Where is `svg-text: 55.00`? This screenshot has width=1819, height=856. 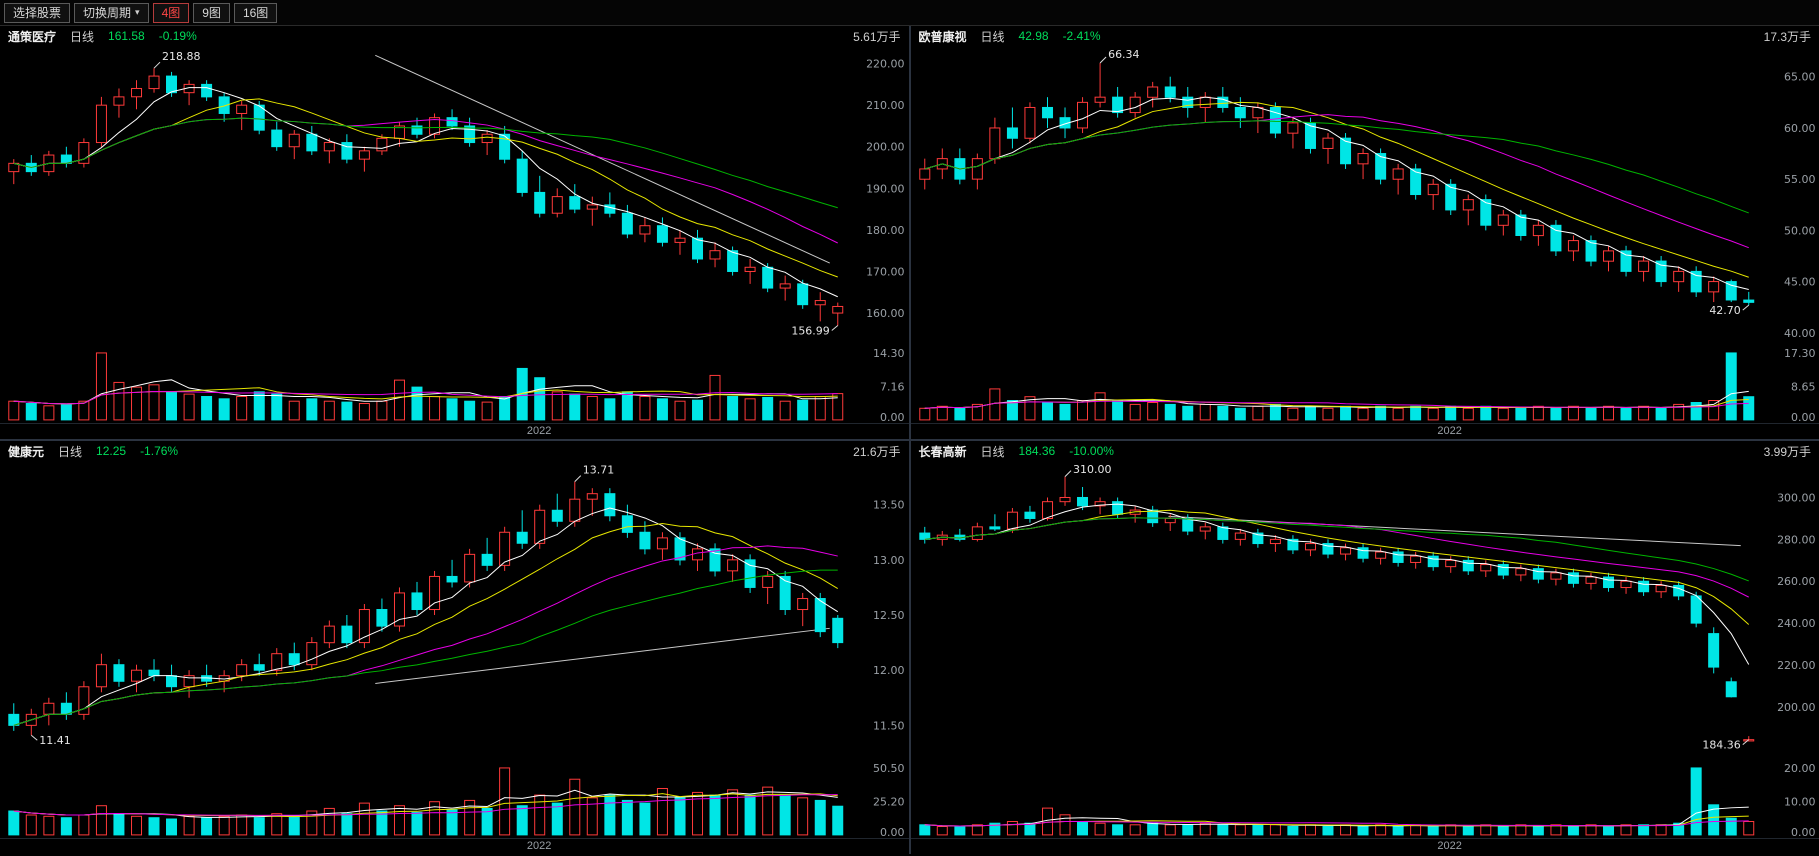
svg-text: 55.00 is located at coordinates (1799, 179).